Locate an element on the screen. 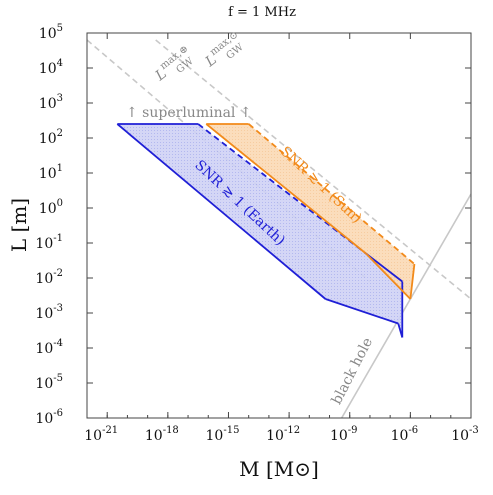 The image size is (493, 495). y-tick-label: 10² is located at coordinates (51, 137).